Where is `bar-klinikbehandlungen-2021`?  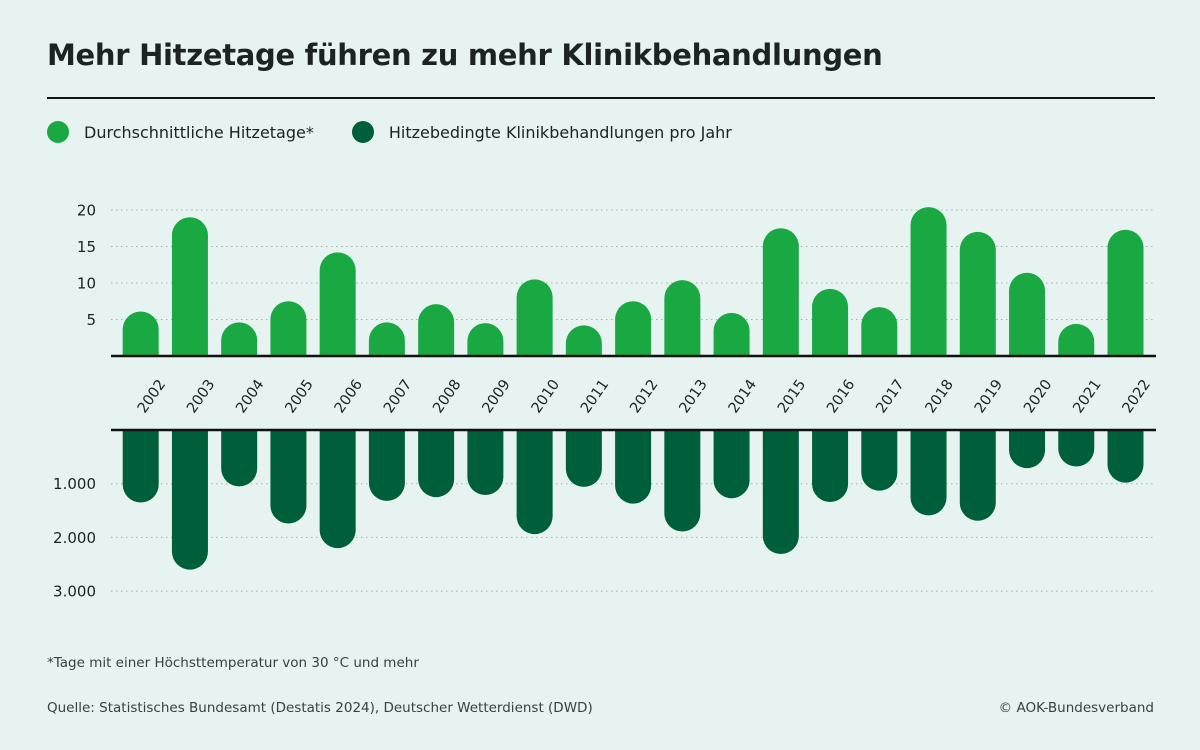 bar-klinikbehandlungen-2021 is located at coordinates (1076, 448).